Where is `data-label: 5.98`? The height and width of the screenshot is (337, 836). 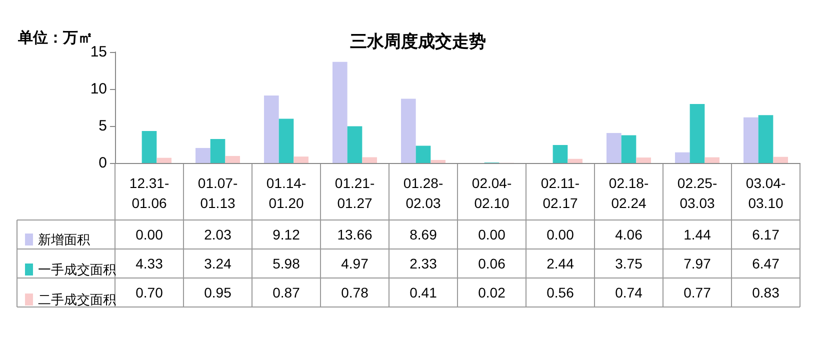 data-label: 5.98 is located at coordinates (286, 264).